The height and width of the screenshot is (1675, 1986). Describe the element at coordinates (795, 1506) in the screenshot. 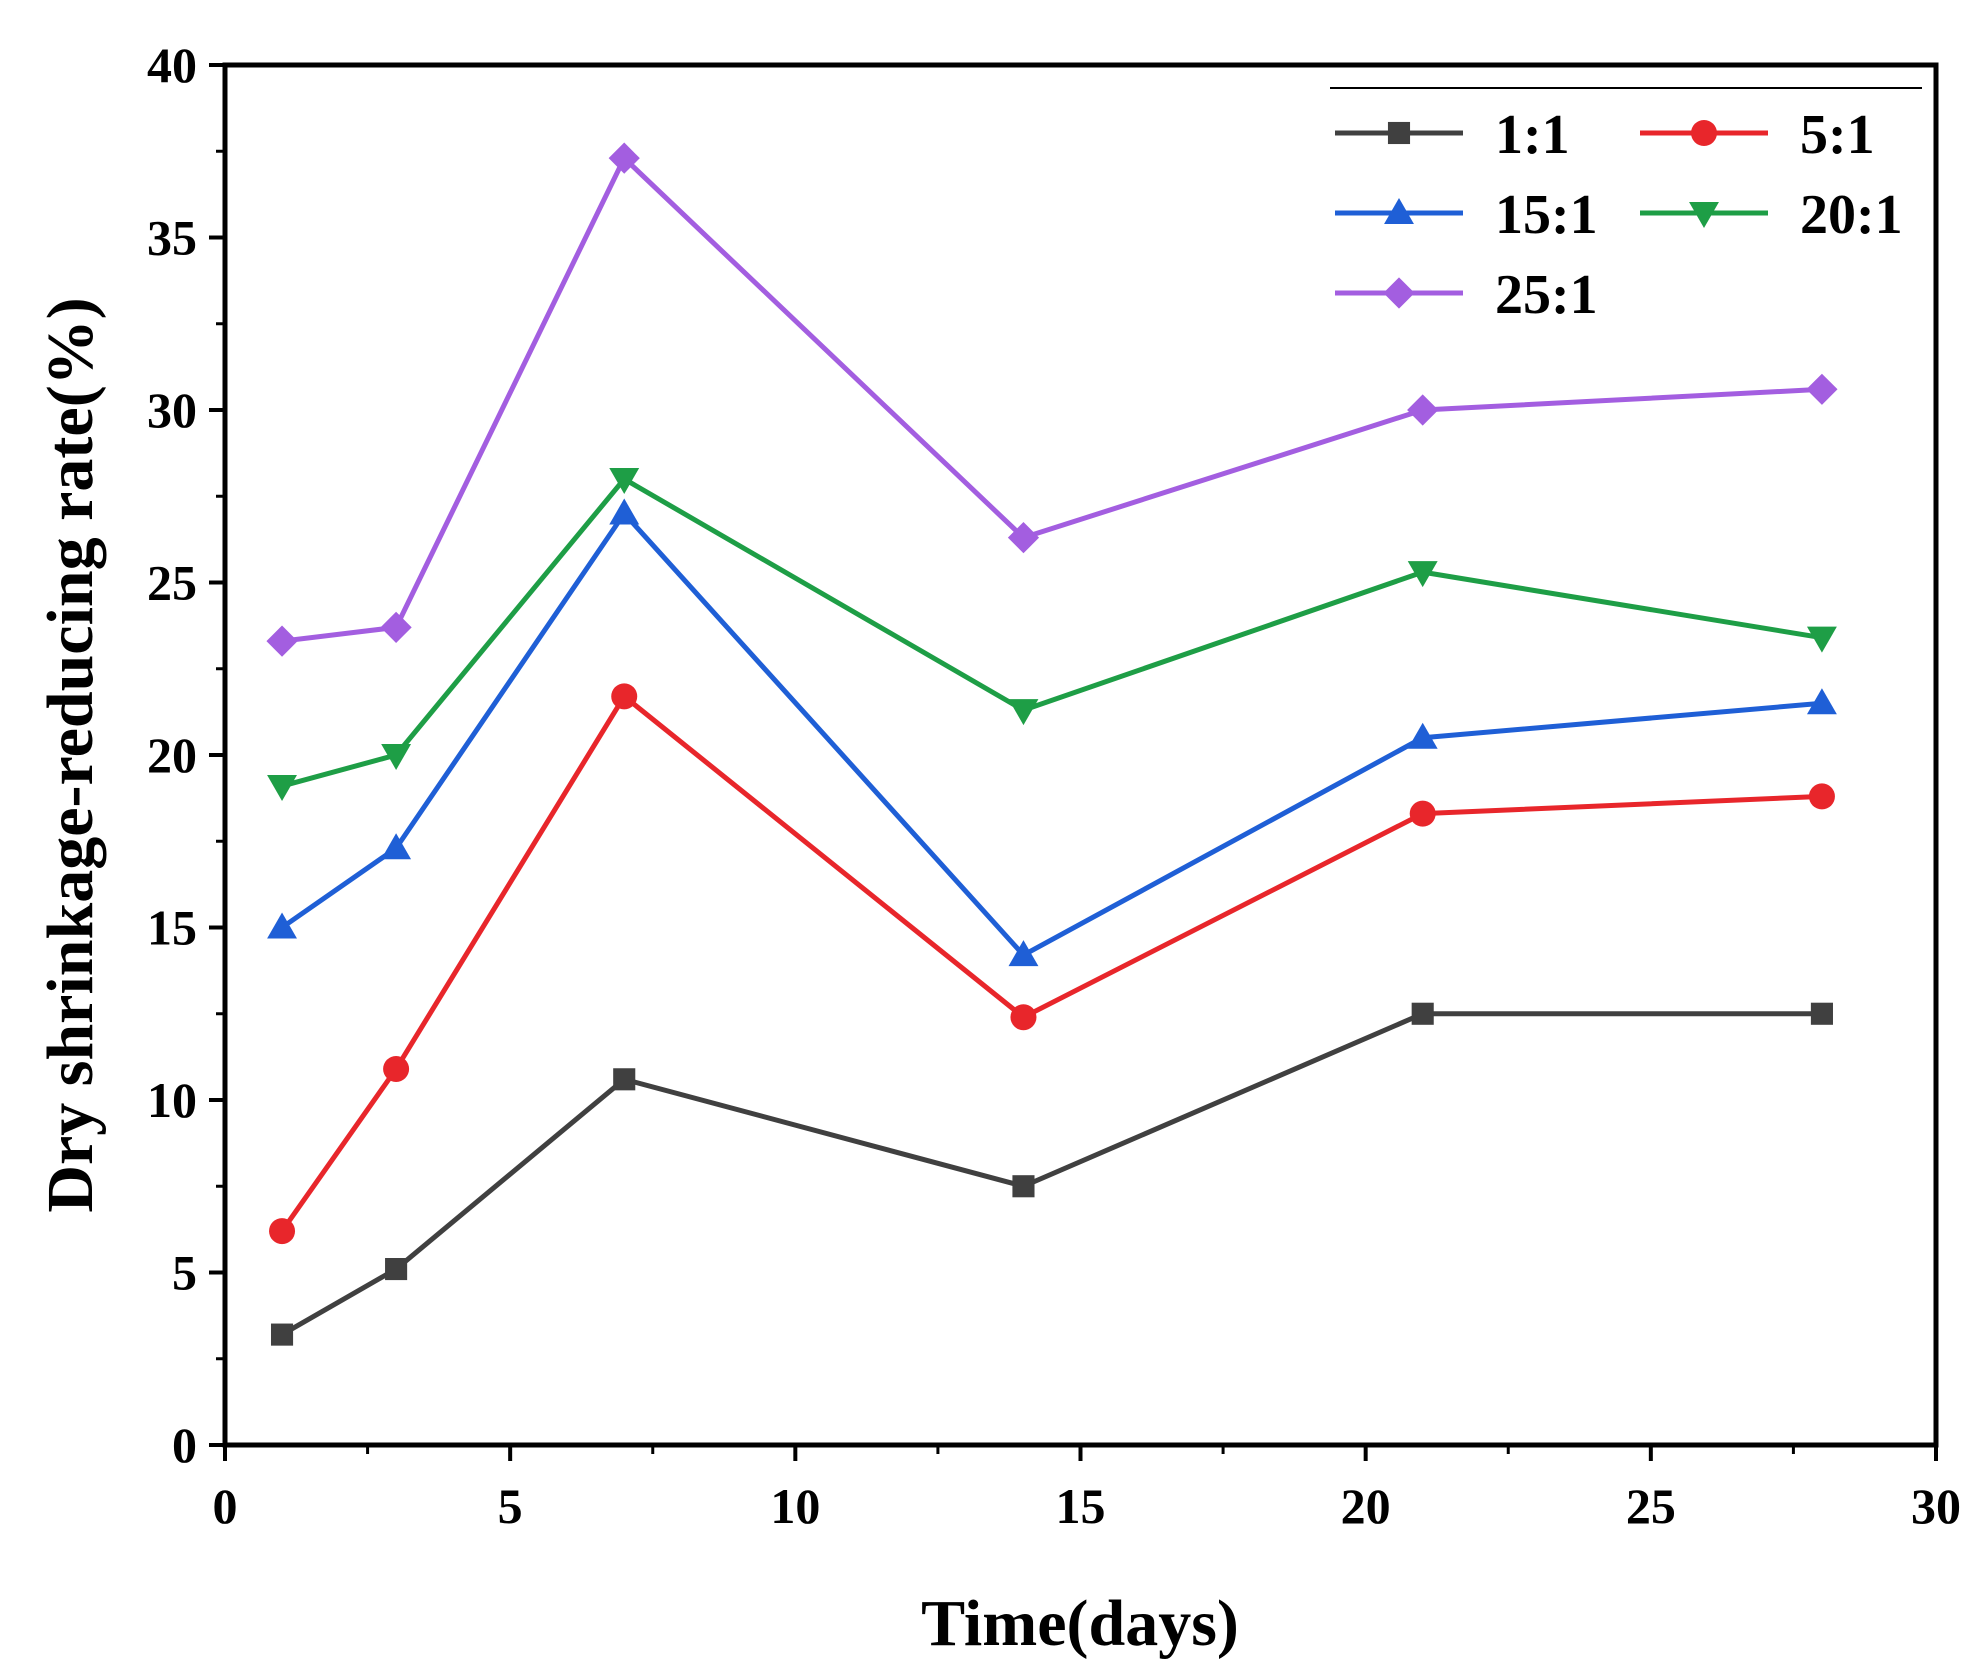

I see `x-tick-label: 10` at that location.